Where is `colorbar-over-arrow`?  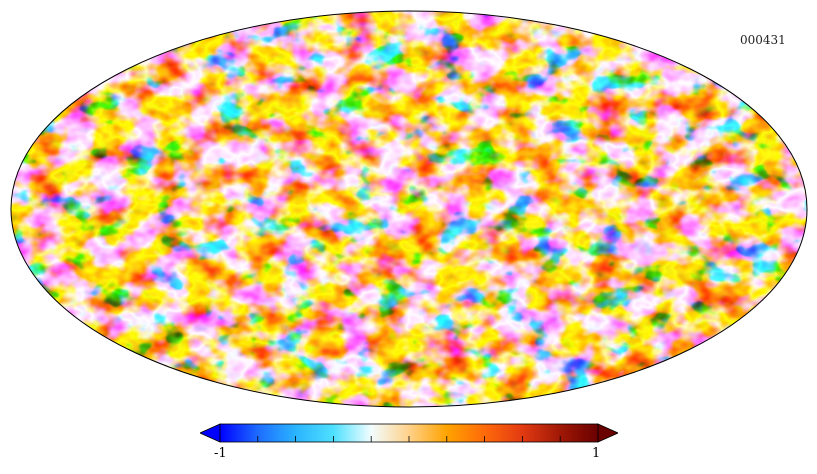
colorbar-over-arrow is located at coordinates (607, 433).